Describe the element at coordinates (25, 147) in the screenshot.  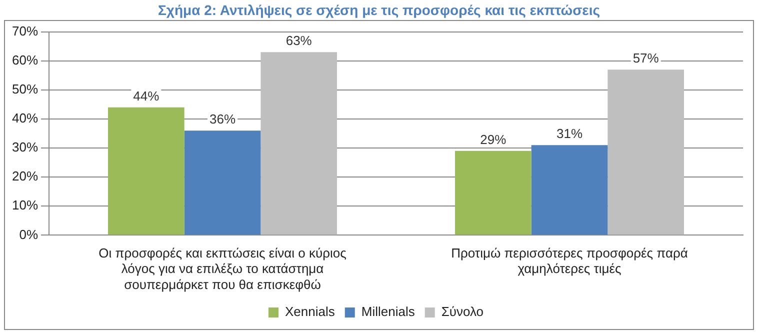
I see `y-tick-label: 30%` at that location.